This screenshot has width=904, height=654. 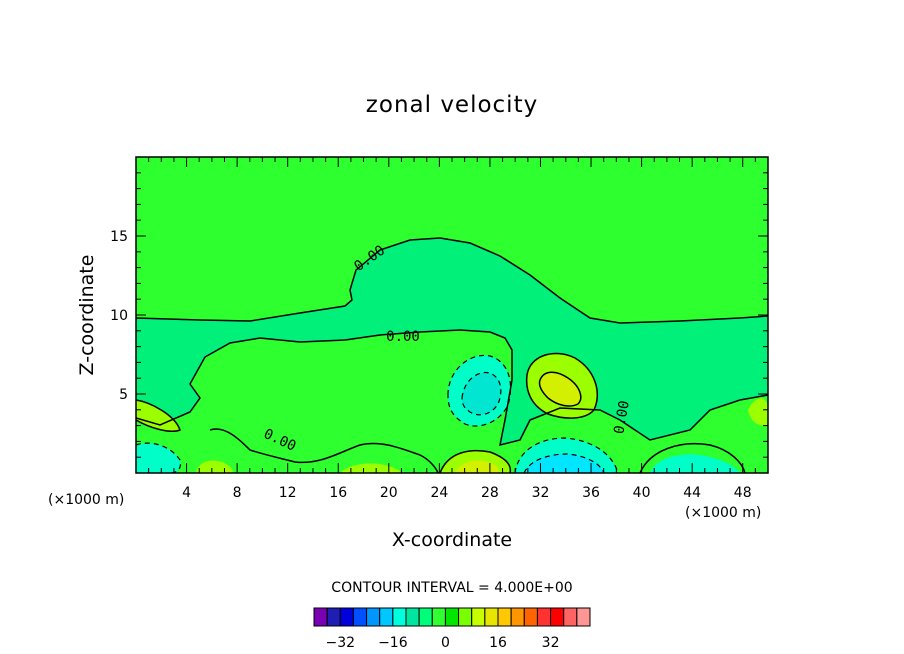 I want to click on contour-label-4: 0.00, so click(x=622, y=417).